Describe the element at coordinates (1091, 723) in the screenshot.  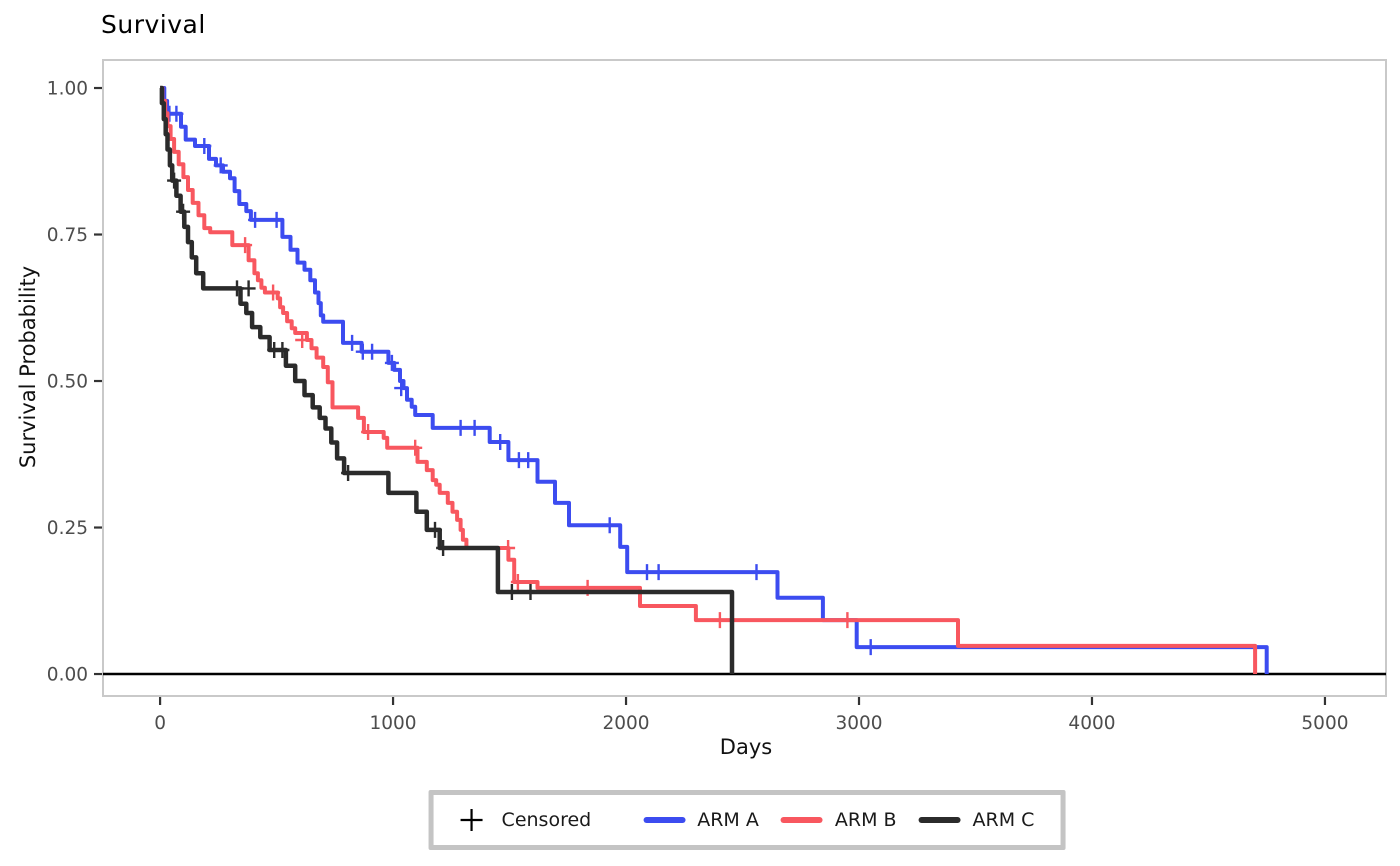
I see `x-tick-label: 4000` at that location.